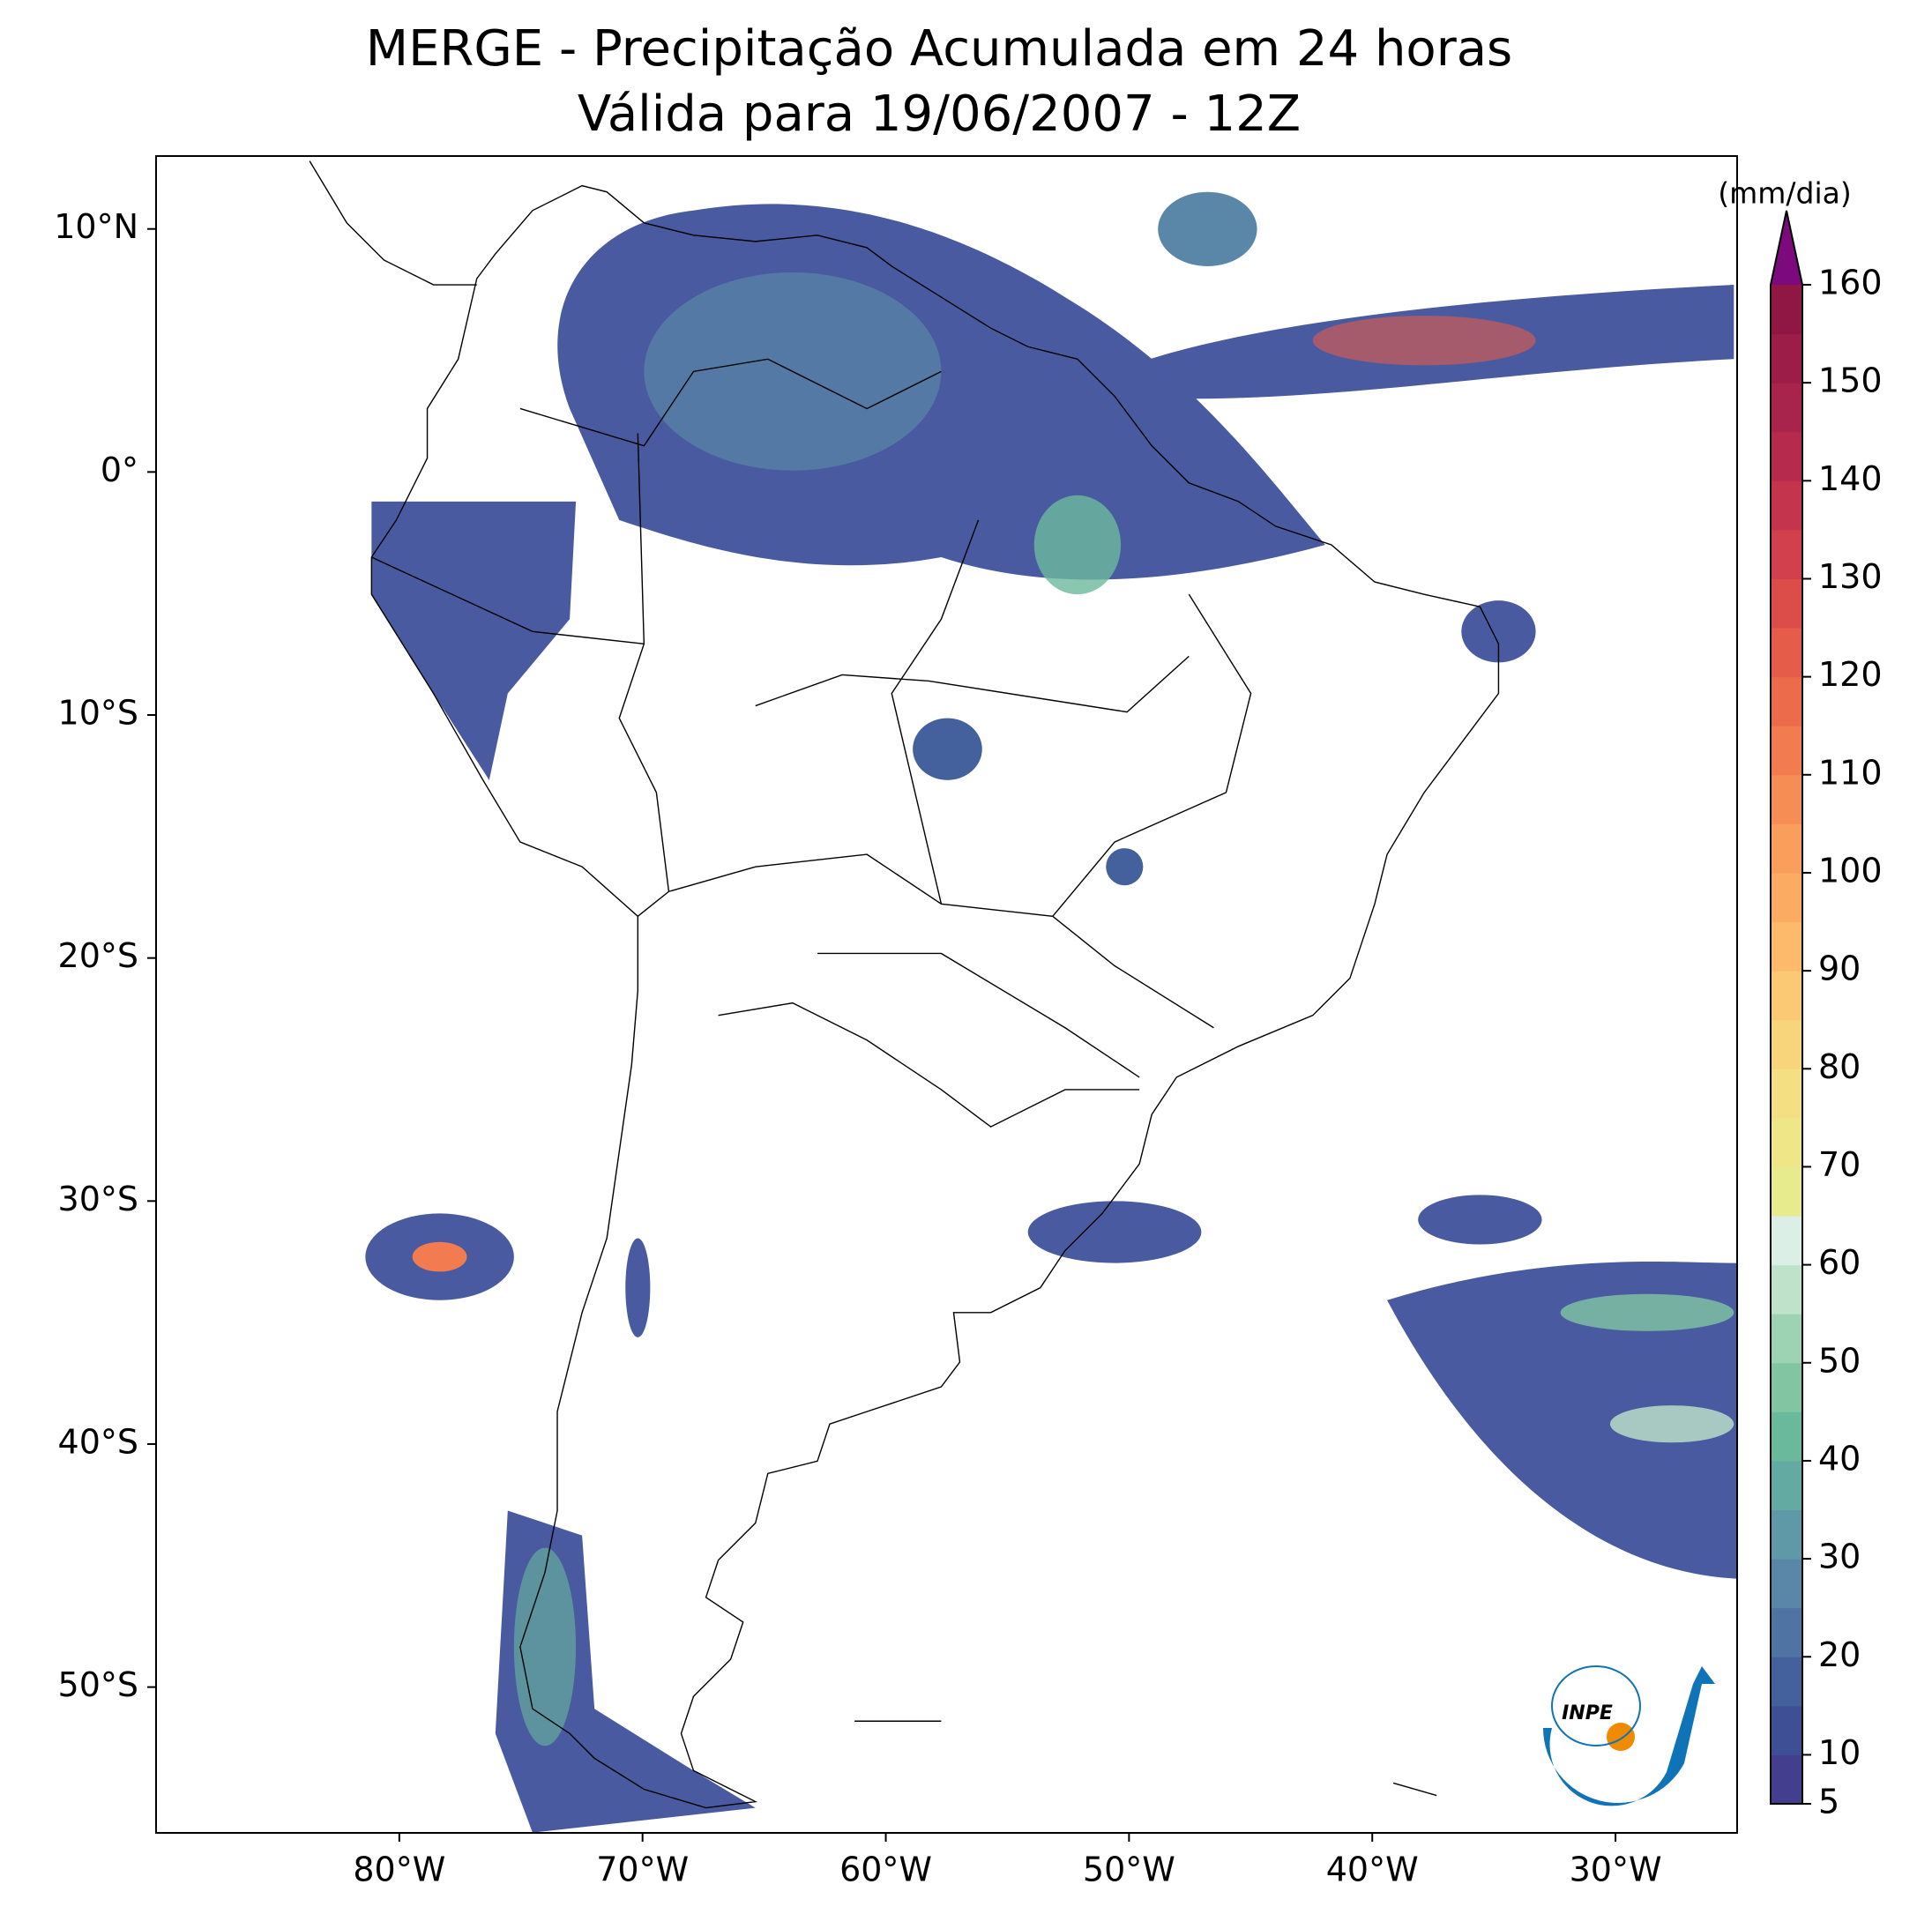 This screenshot has height=1914, width=1932. What do you see at coordinates (1850, 283) in the screenshot?
I see `colorbar-tick-label: 160` at bounding box center [1850, 283].